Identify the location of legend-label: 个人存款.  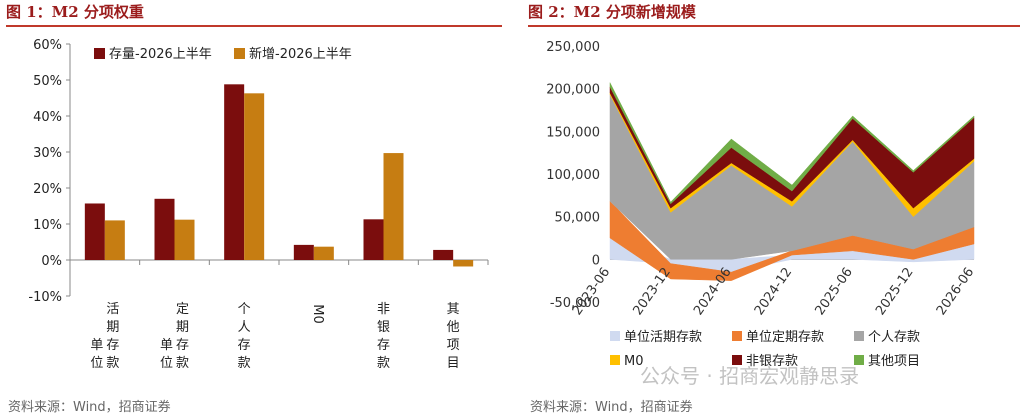
(894, 337).